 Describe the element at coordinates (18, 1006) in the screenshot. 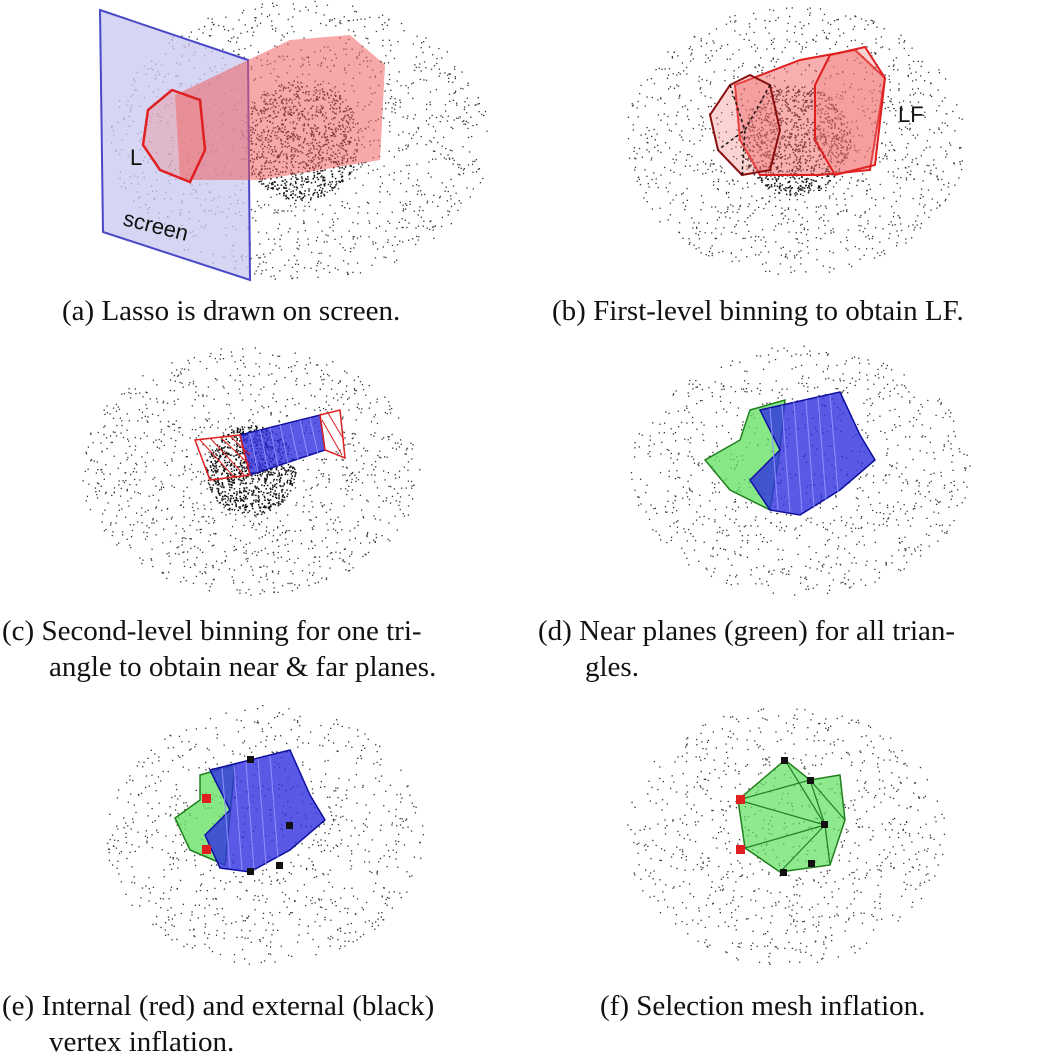

I see `caption-e-tag: (e)` at that location.